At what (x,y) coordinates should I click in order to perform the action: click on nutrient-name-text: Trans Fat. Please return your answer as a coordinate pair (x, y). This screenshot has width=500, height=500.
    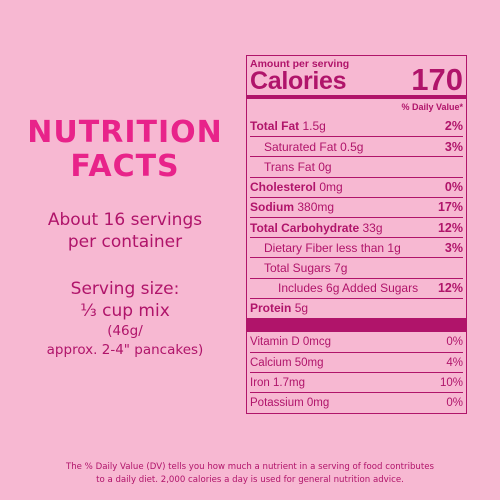
    Looking at the image, I should click on (289, 166).